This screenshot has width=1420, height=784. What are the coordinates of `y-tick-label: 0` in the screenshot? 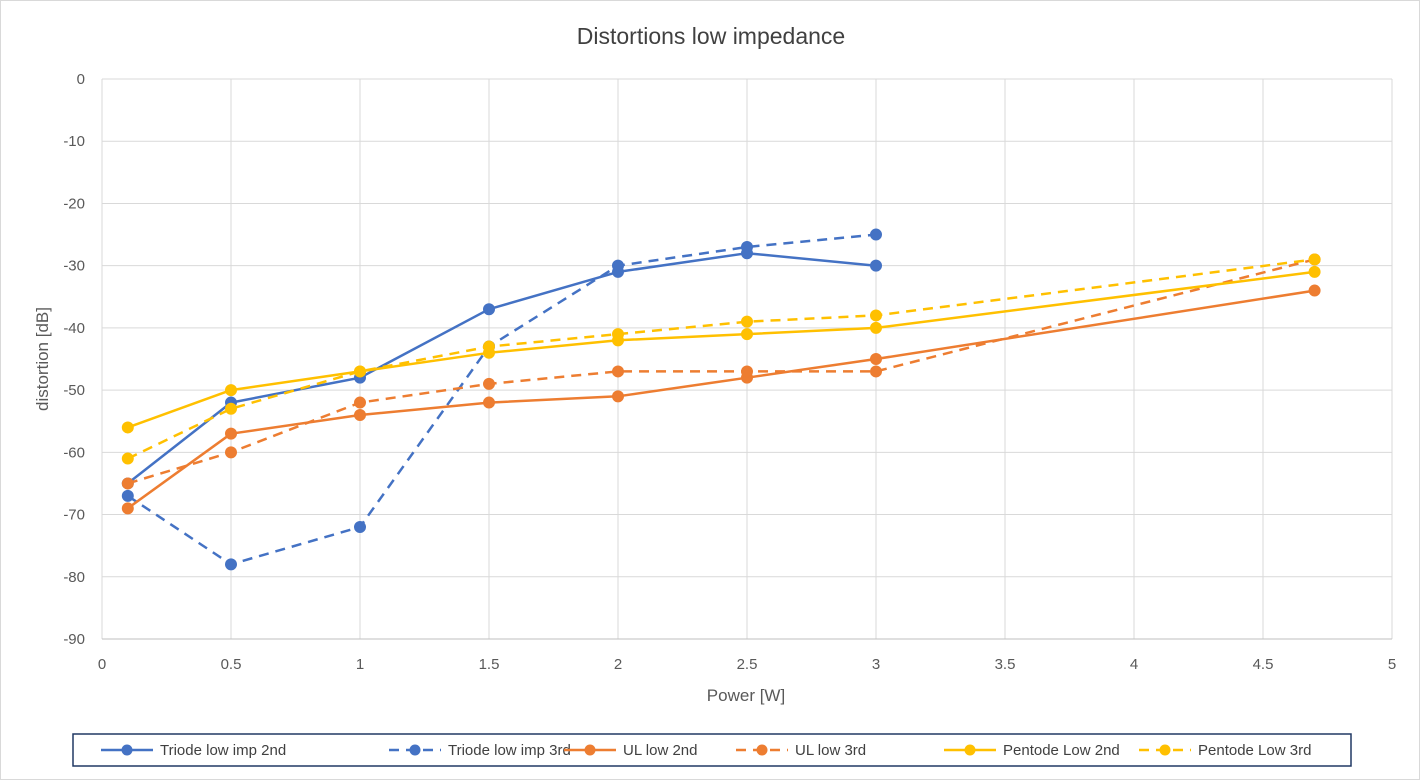 It's located at (81, 79).